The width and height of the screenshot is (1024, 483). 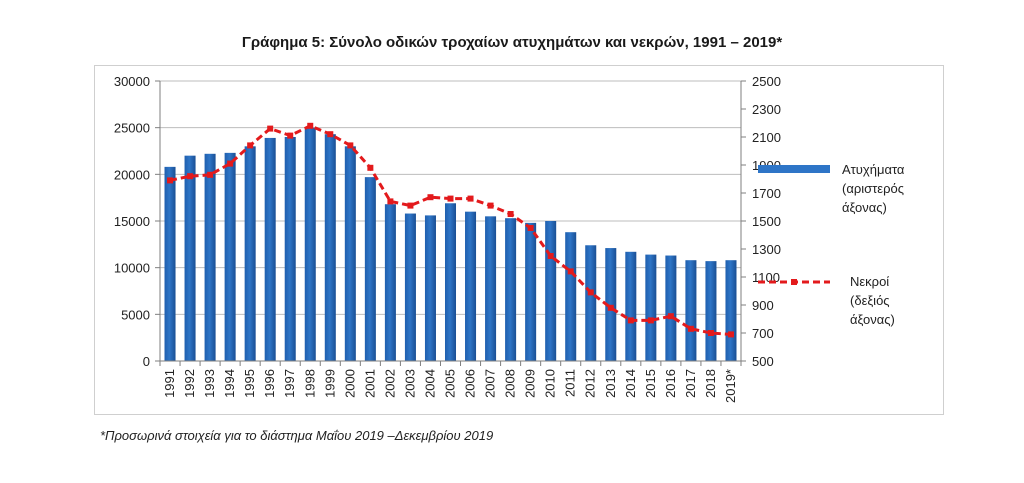 What do you see at coordinates (132, 128) in the screenshot?
I see `y-left-tick-label: 25000` at bounding box center [132, 128].